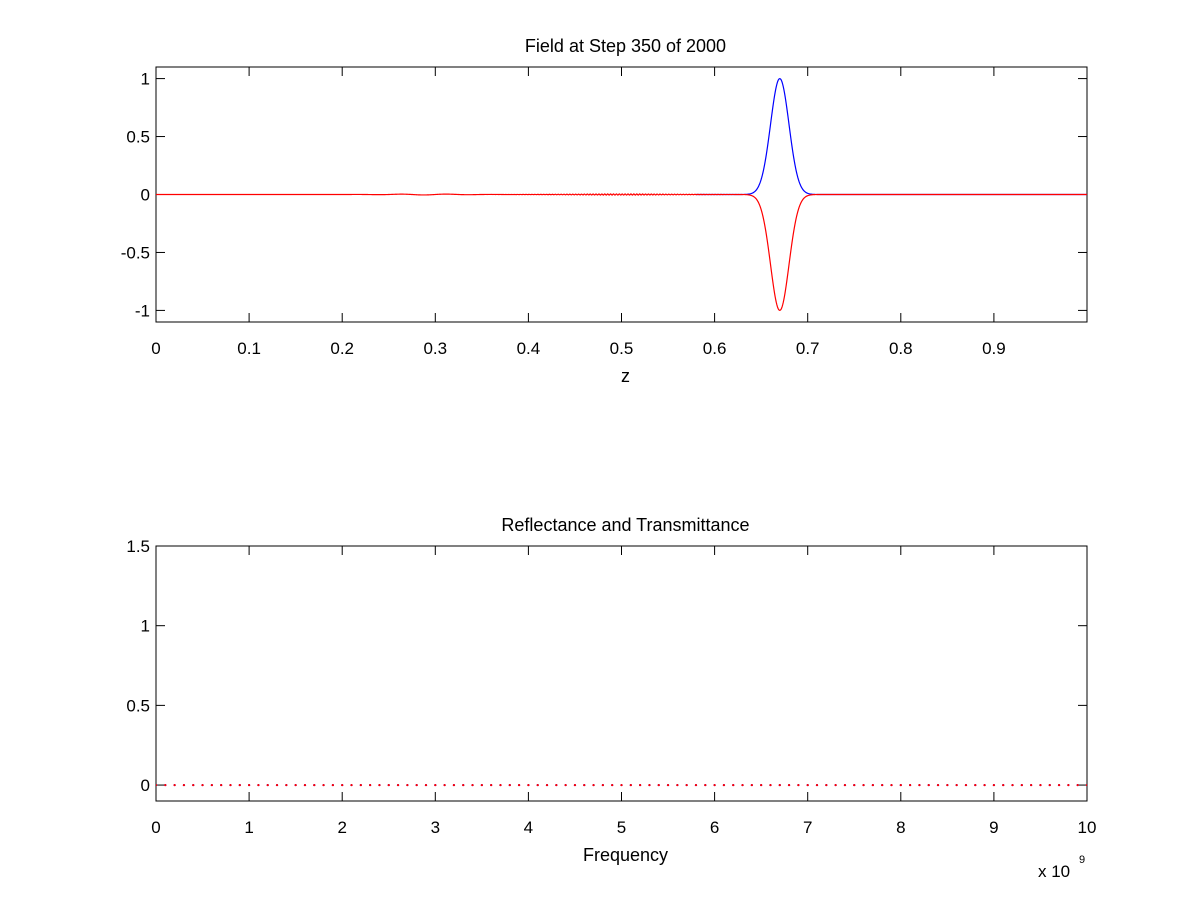  What do you see at coordinates (714, 827) in the screenshot?
I see `x-tick-label: 6` at bounding box center [714, 827].